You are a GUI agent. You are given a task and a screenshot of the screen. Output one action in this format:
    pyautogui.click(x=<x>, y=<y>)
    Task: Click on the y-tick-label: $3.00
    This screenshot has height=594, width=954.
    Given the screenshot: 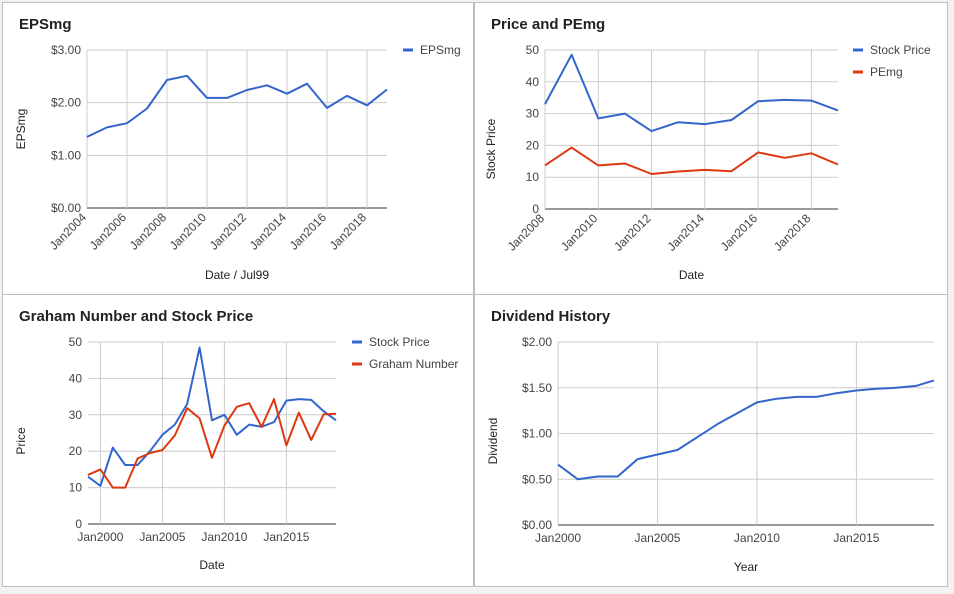 What is the action you would take?
    pyautogui.click(x=66, y=50)
    